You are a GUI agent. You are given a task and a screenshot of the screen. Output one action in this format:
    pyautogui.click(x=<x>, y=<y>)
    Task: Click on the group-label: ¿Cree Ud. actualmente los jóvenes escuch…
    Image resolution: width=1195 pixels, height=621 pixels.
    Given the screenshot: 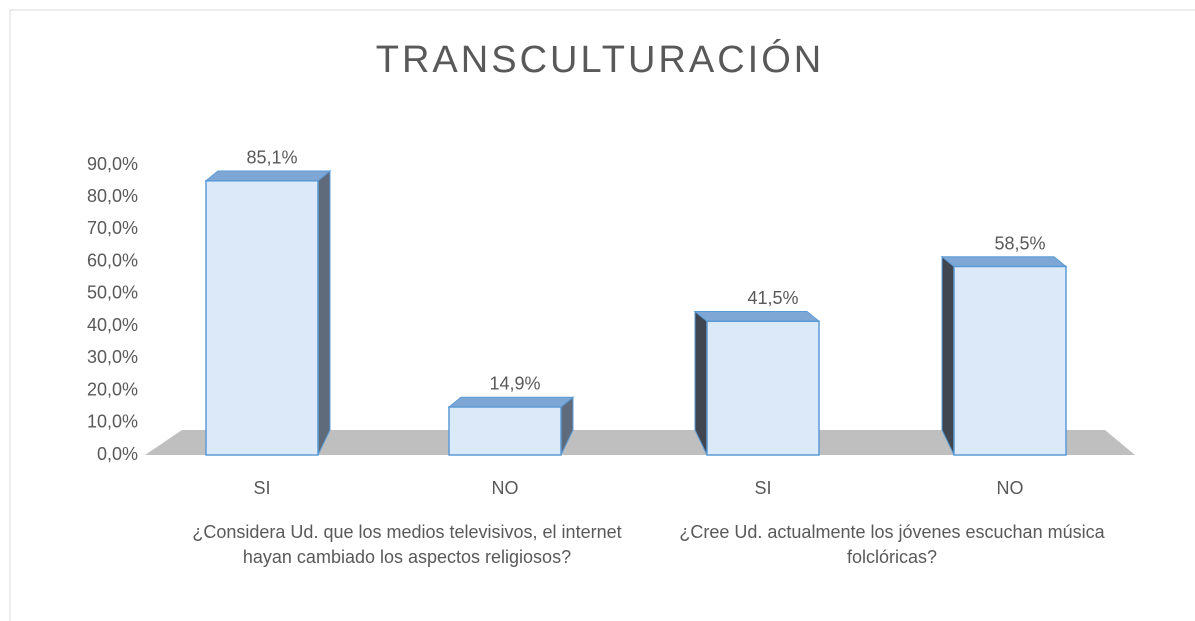 What is the action you would take?
    pyautogui.click(x=892, y=544)
    